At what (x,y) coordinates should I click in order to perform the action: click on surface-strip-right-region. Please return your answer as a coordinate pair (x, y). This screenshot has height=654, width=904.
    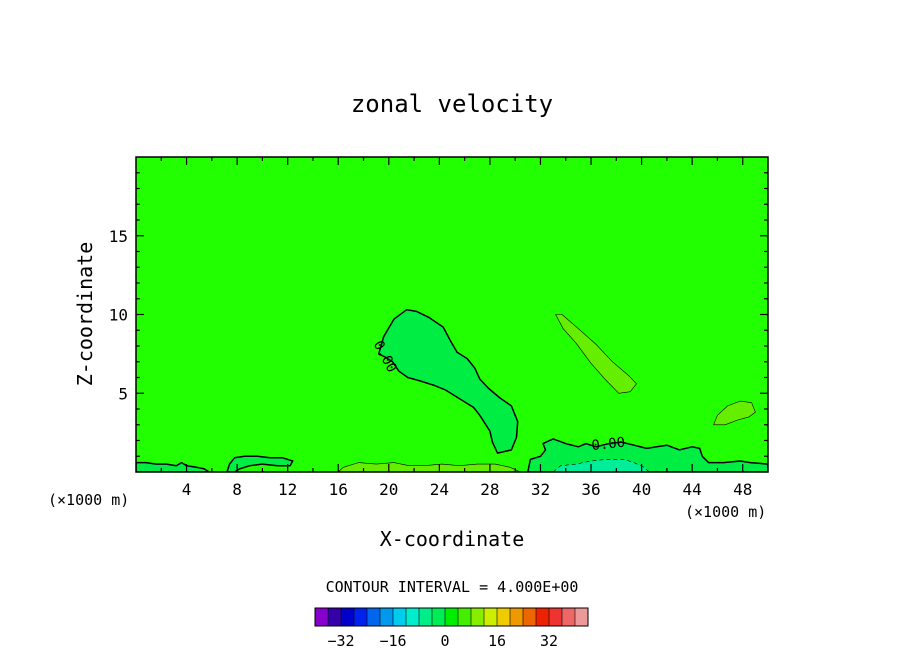
    Looking at the image, I should click on (601, 465).